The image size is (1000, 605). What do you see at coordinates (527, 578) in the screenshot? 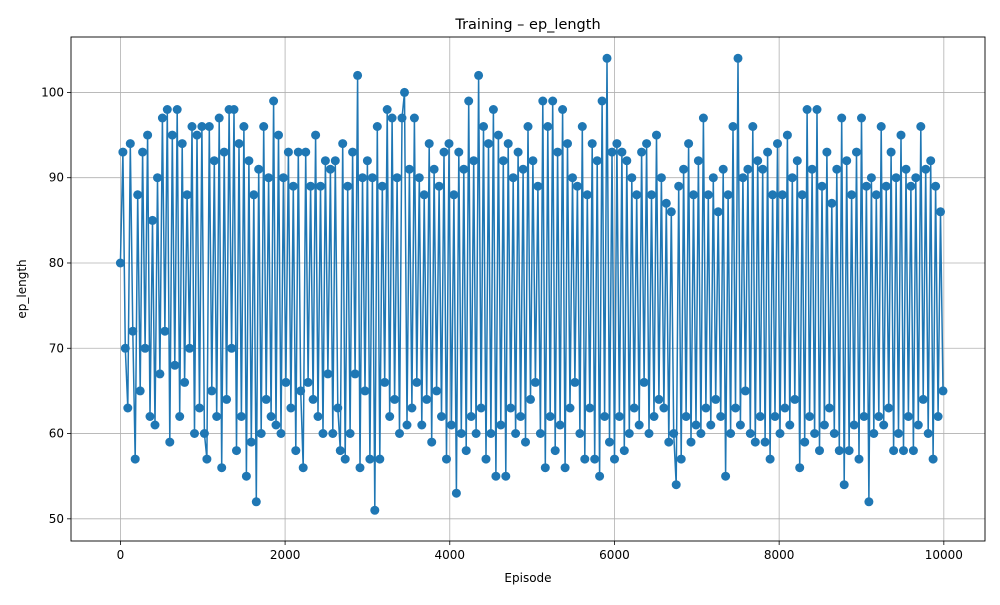
I see `x-axis-label: Episode` at bounding box center [527, 578].